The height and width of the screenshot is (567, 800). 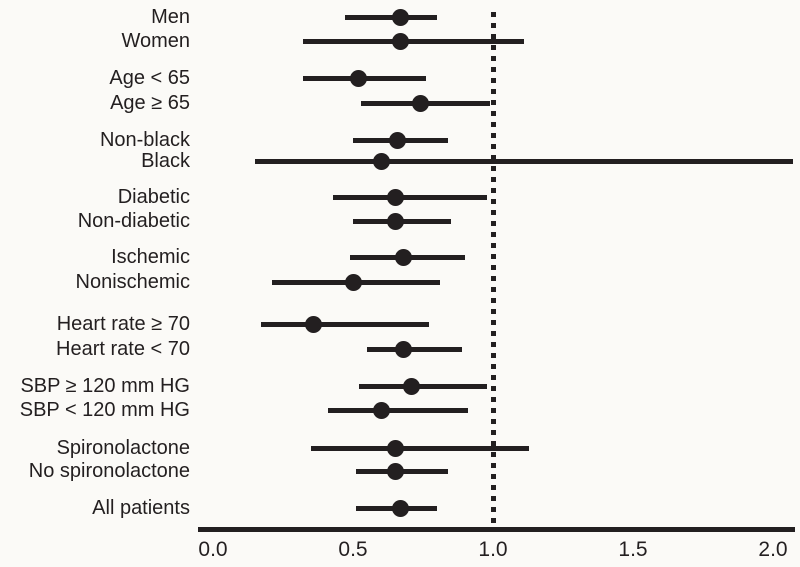 I want to click on row-label: No spironolactone, so click(x=109, y=471).